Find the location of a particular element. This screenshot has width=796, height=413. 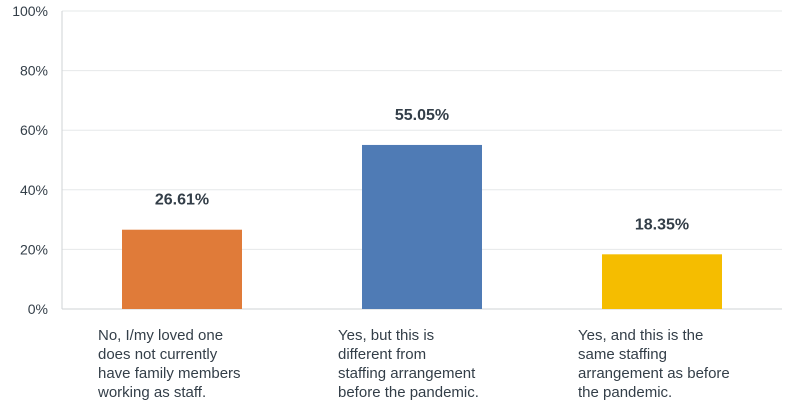

x-category-label-line: same staffing is located at coordinates (622, 354).